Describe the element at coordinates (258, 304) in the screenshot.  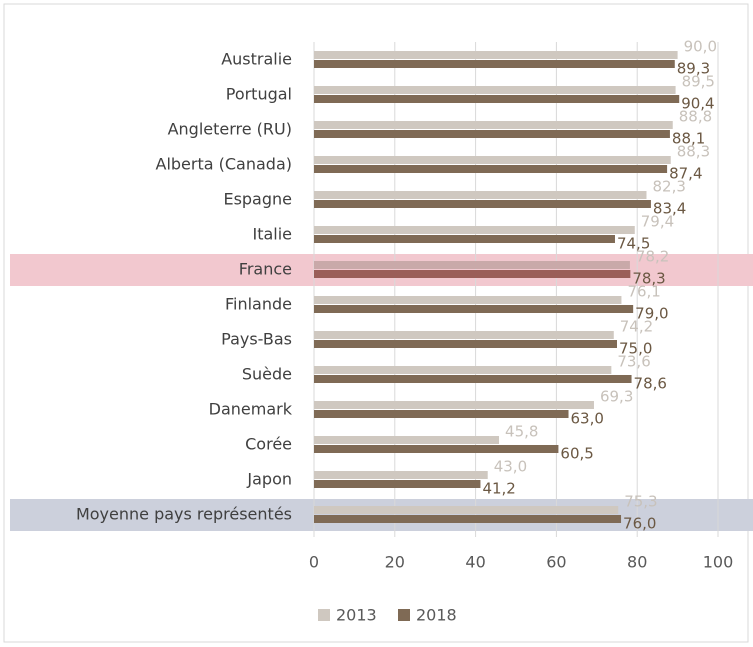
I see `y-tick-label: Finlande` at that location.